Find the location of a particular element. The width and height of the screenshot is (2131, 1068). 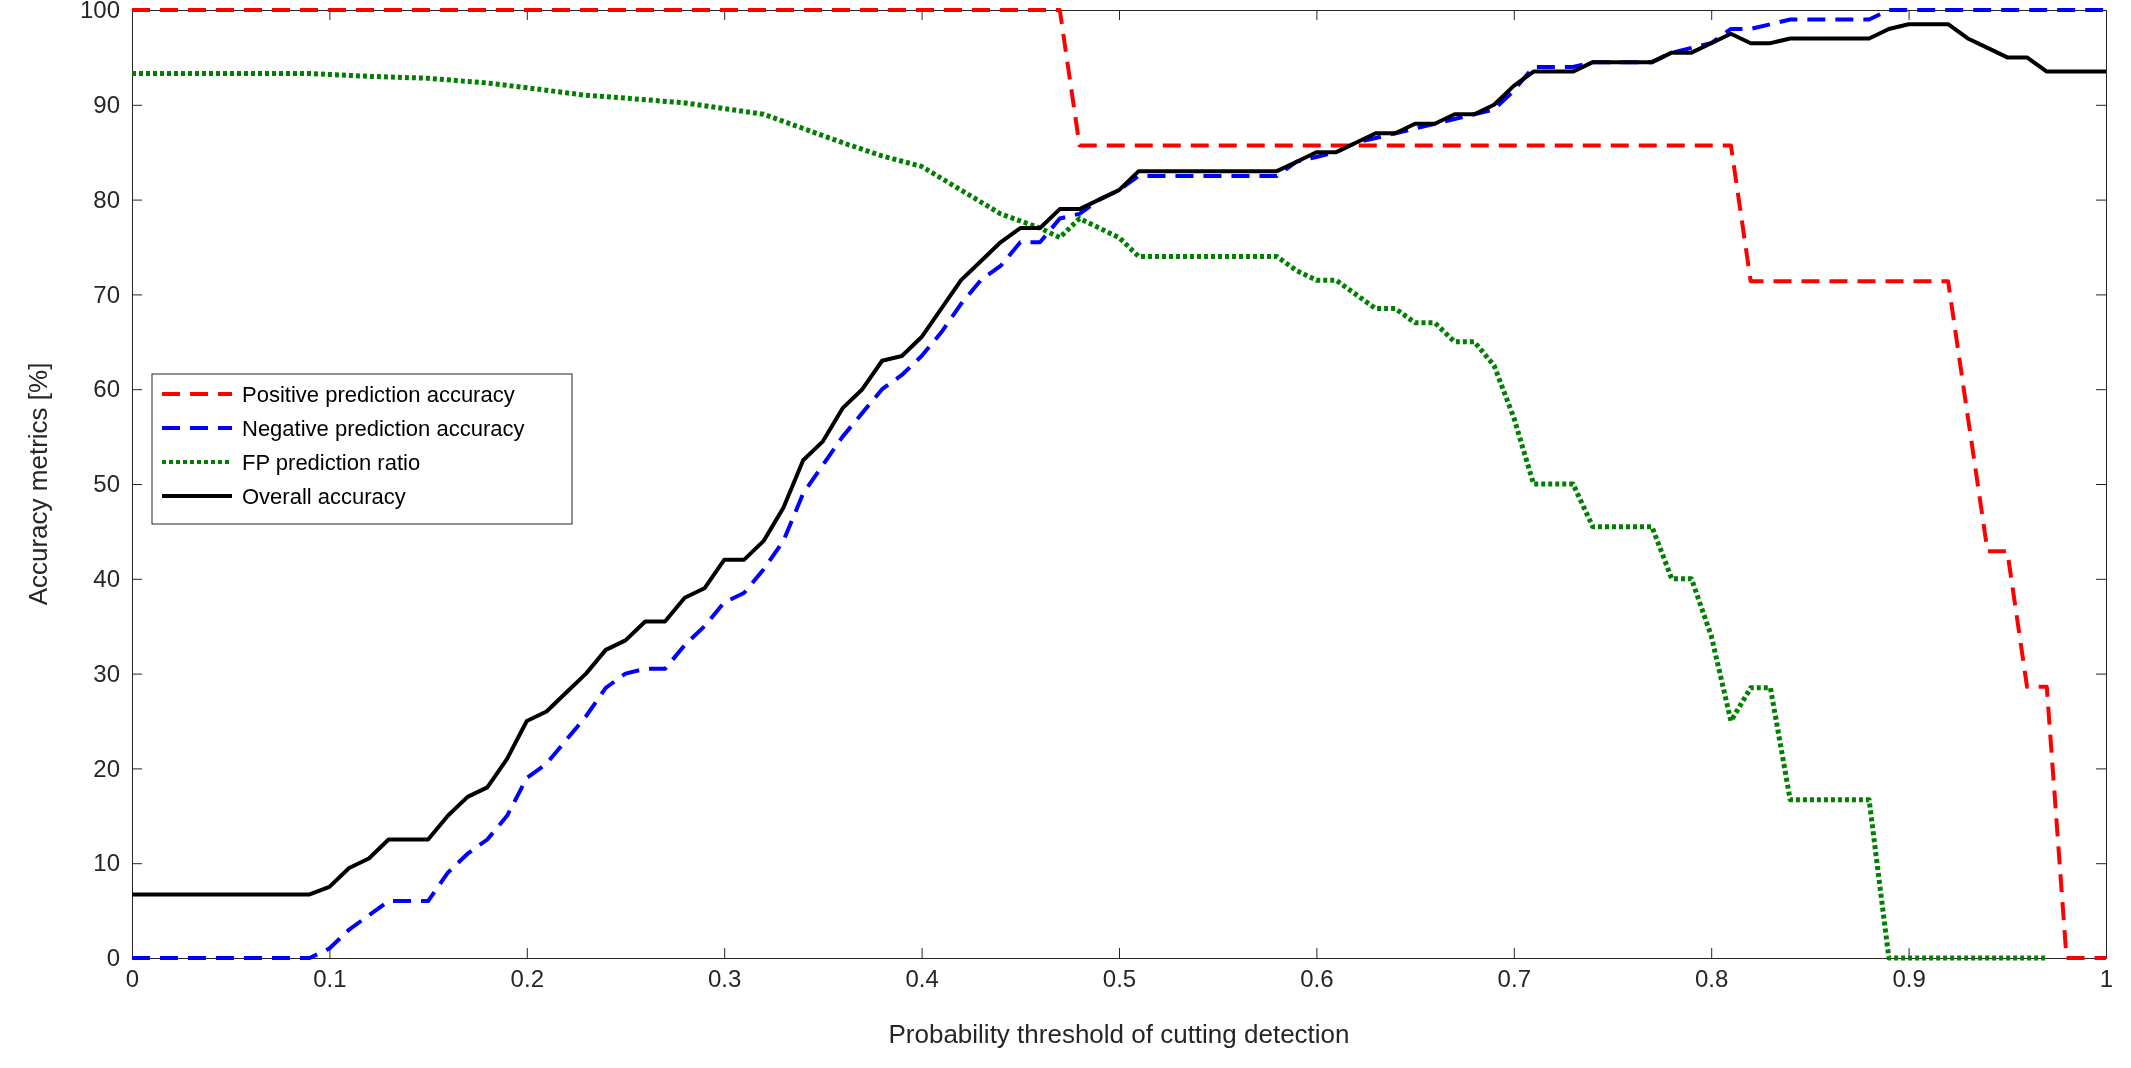

y-tick-label: 30 is located at coordinates (106, 673).